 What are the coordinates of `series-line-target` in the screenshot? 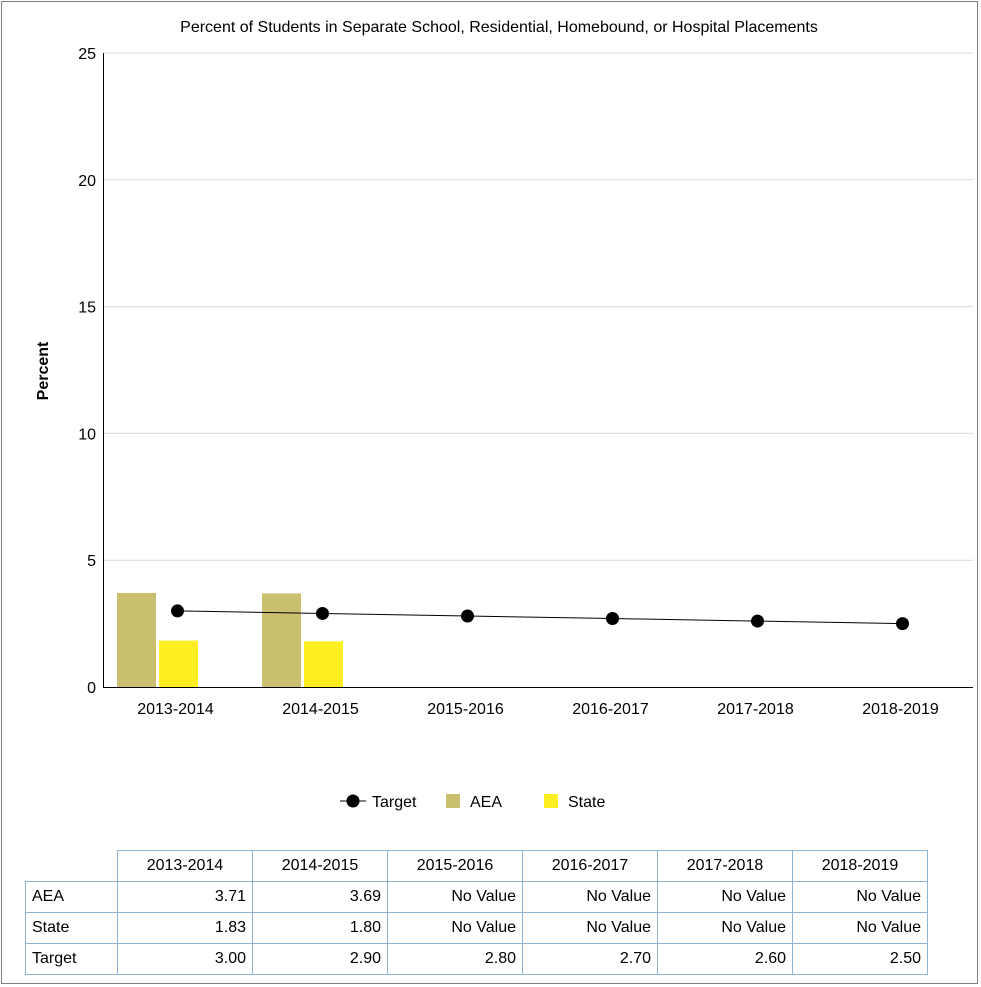 It's located at (540, 617).